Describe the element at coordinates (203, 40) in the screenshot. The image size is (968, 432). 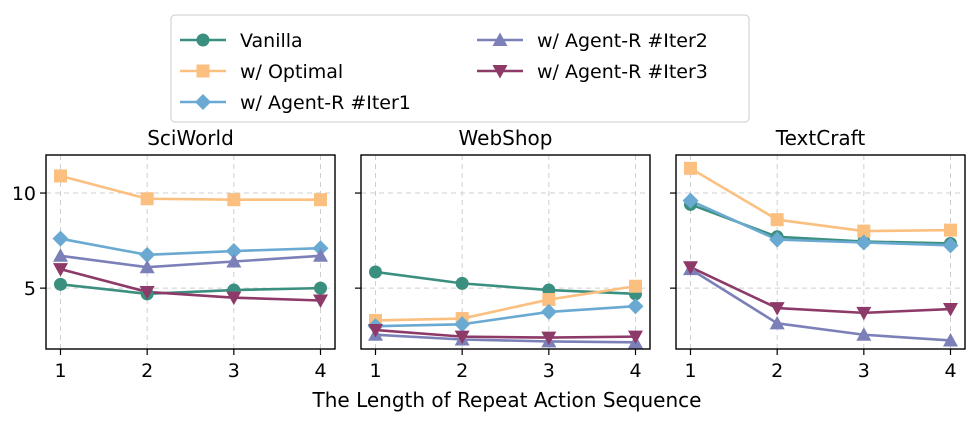
I see `legend-marker-vanilla` at that location.